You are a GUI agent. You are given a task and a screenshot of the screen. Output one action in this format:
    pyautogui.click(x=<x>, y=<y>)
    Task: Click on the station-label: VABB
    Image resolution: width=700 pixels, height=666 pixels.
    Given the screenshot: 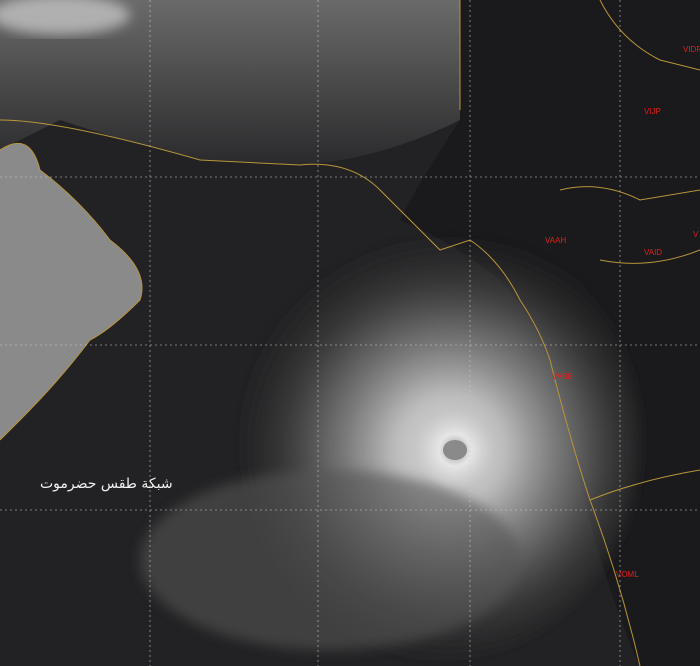 What is the action you would take?
    pyautogui.click(x=562, y=376)
    